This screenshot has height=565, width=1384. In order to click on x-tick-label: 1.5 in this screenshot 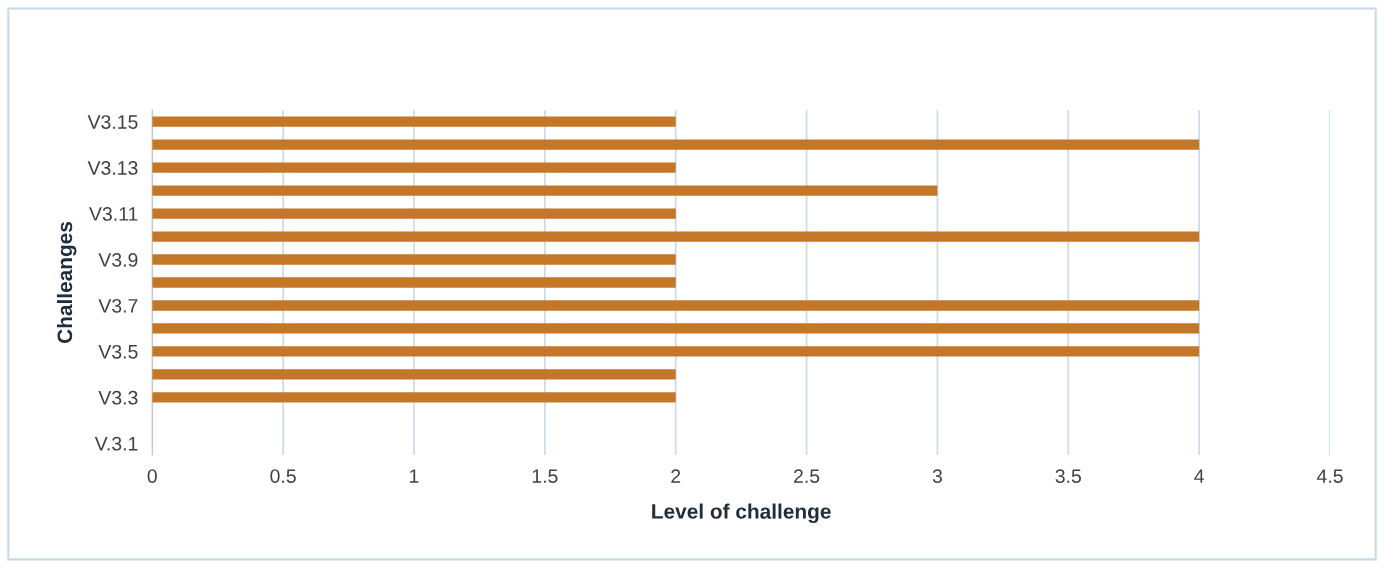, I will do `click(545, 476)`.